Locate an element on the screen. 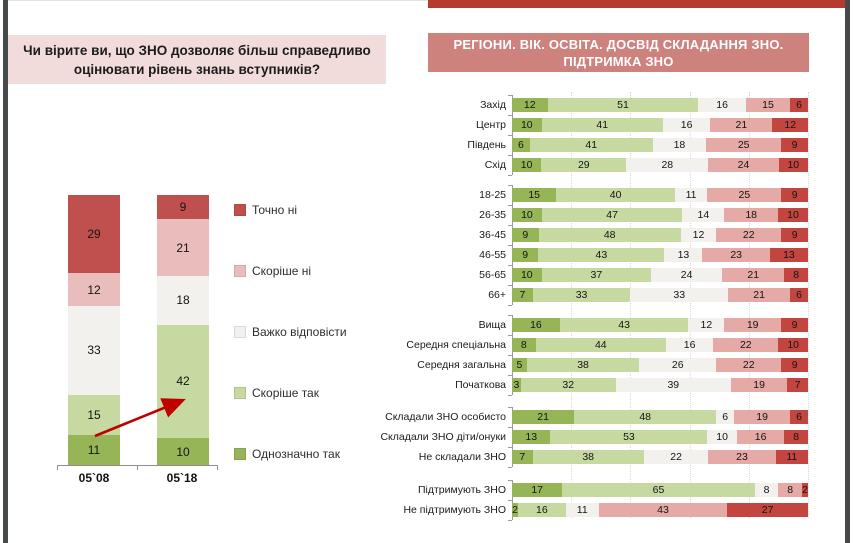 The height and width of the screenshot is (543, 853). row-label: 56-65 is located at coordinates (492, 275).